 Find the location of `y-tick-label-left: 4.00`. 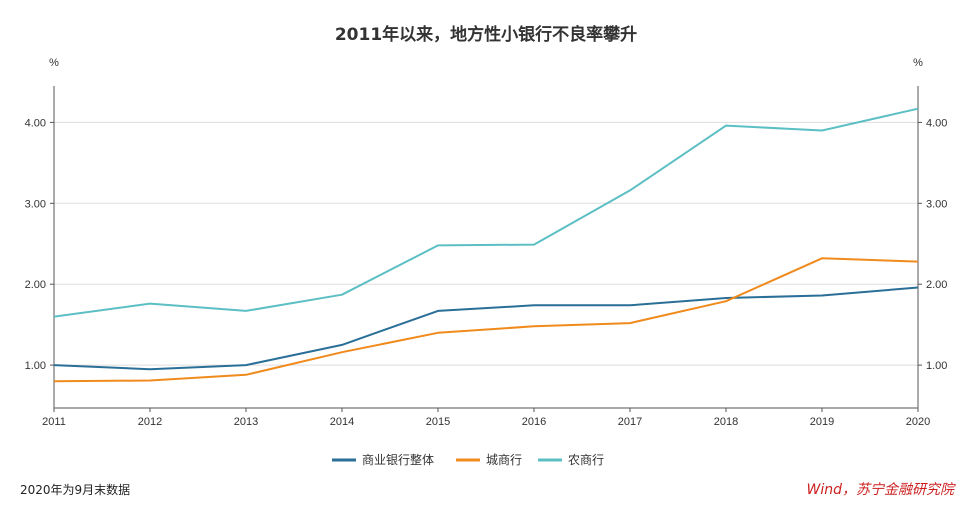

y-tick-label-left: 4.00 is located at coordinates (35, 123).